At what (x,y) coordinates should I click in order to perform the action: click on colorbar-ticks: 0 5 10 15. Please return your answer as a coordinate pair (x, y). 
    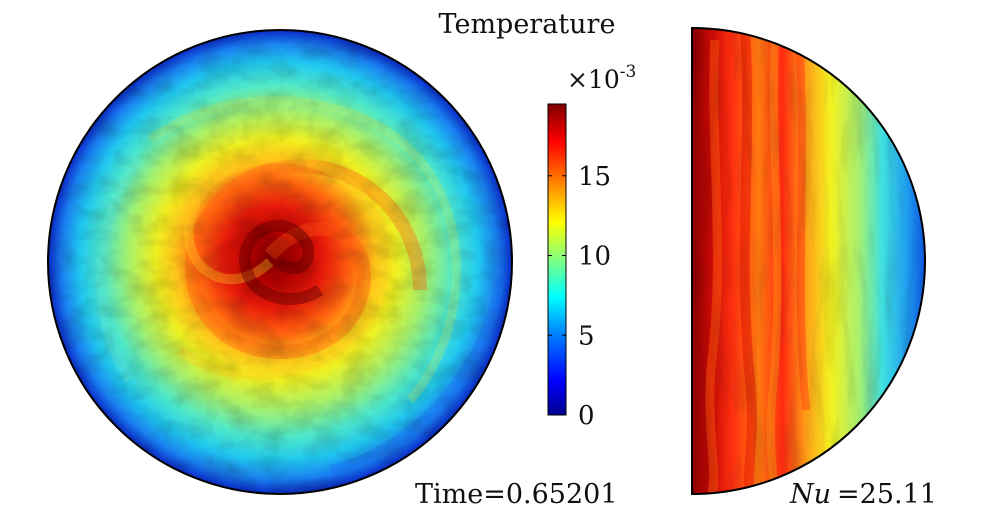
    Looking at the image, I should click on (579, 296).